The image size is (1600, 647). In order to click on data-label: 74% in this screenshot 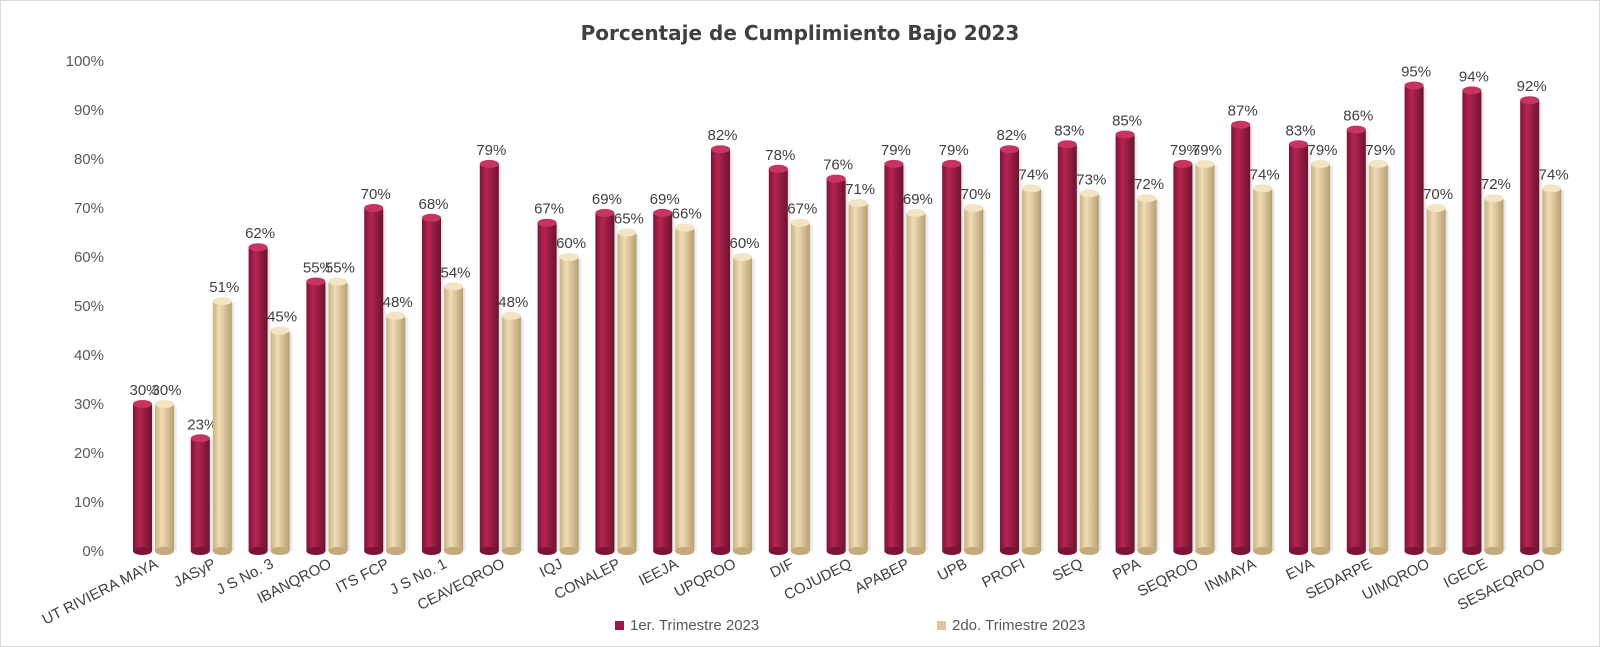, I will do `click(1033, 174)`.